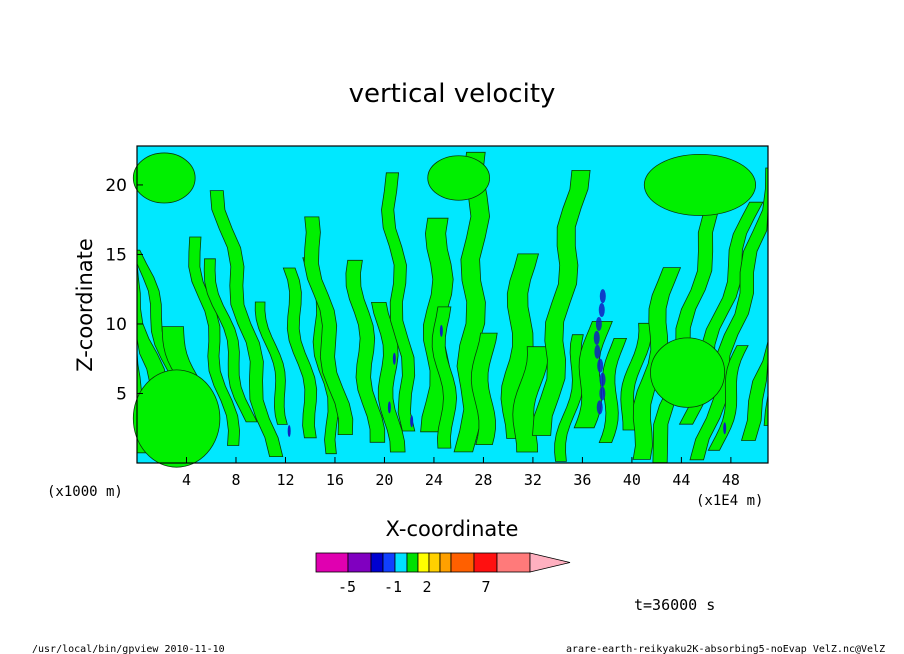  I want to click on x-tick-label: 28, so click(483, 480).